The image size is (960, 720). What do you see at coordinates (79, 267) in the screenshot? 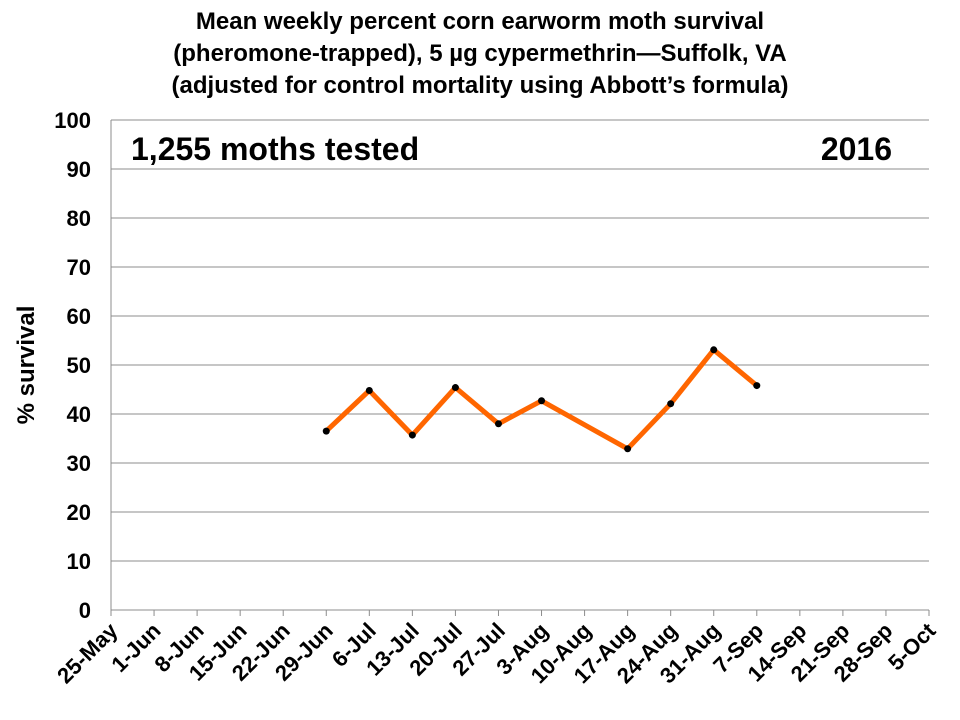
I see `y-tick-label: 70` at bounding box center [79, 267].